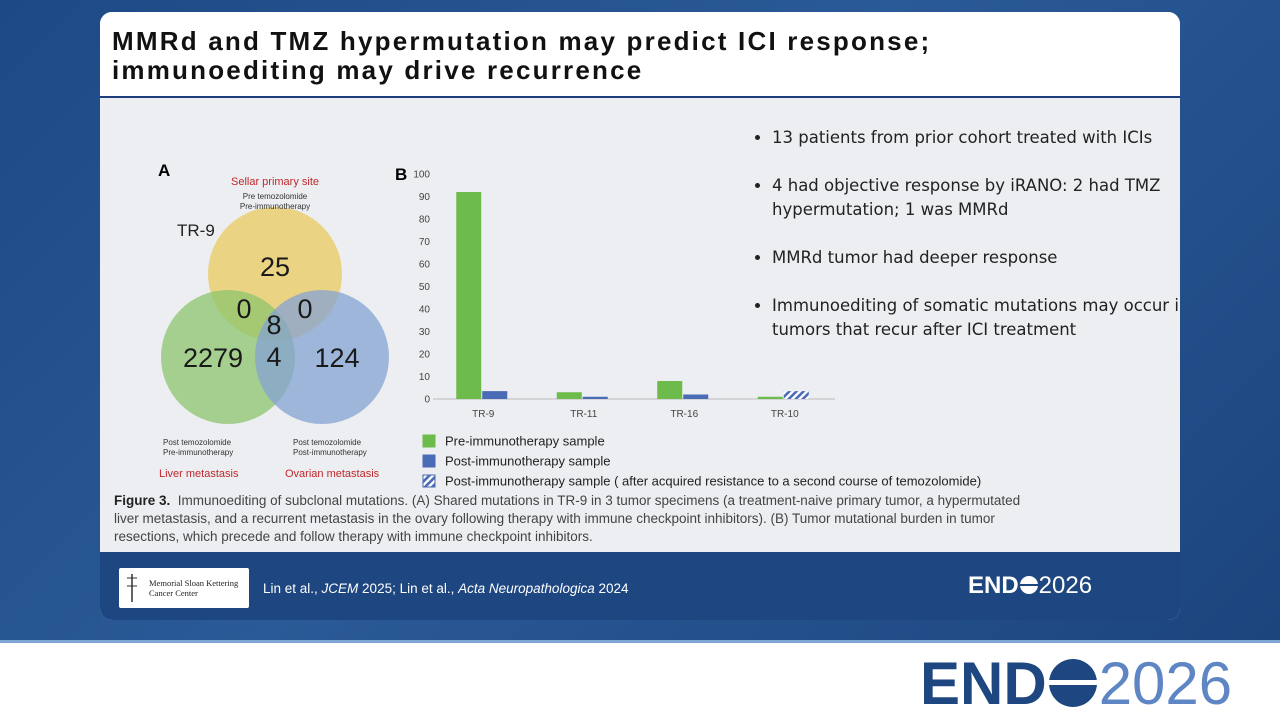 The image size is (1280, 720). What do you see at coordinates (401, 174) in the screenshot?
I see `panel-label: B` at bounding box center [401, 174].